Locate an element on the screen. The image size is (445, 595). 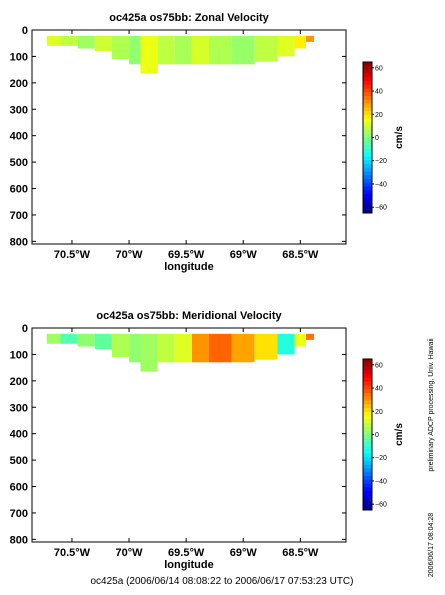
colorbar-tick-label: 20 is located at coordinates (379, 115).